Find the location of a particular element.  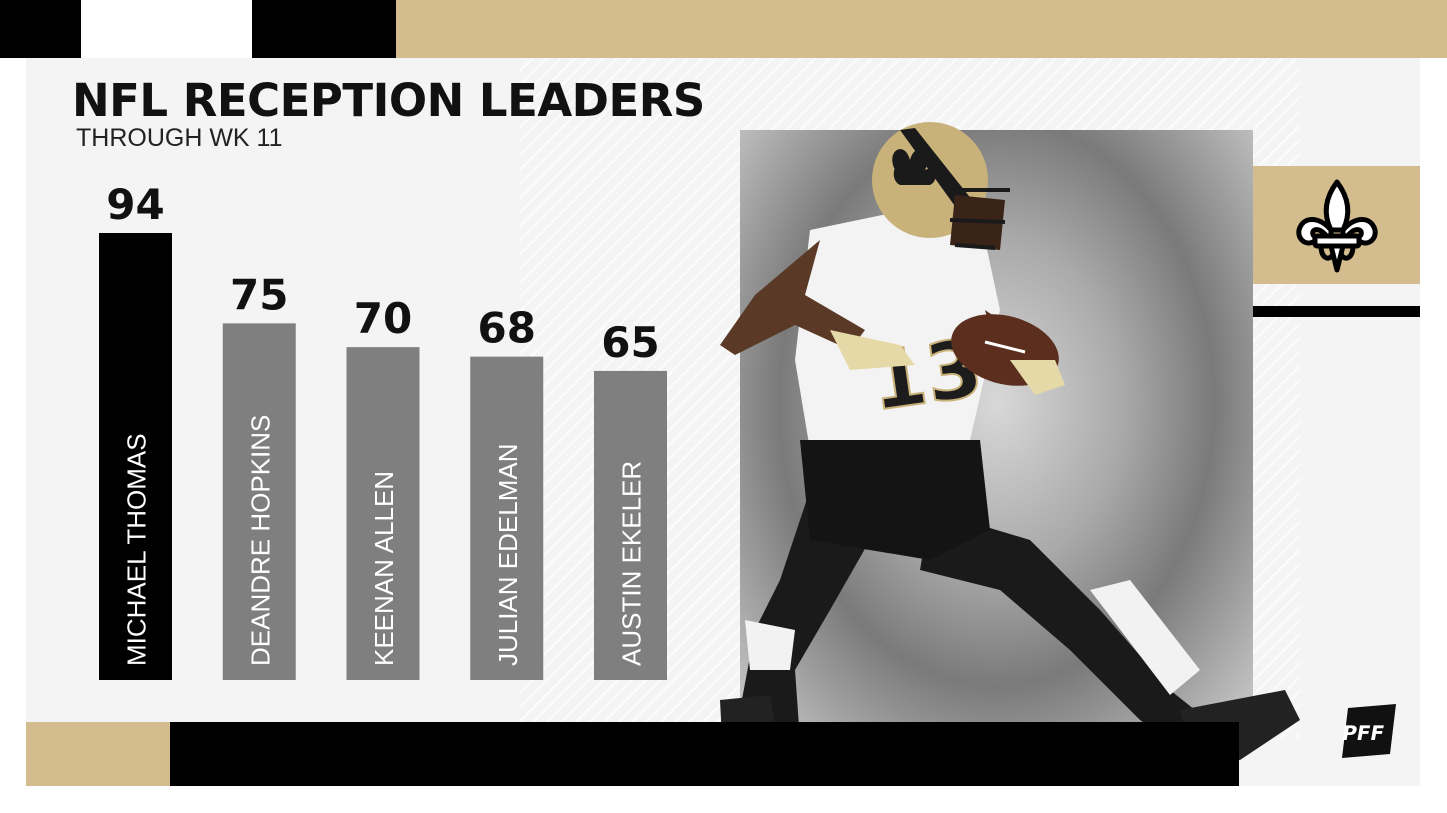

bar-category-label: DEANDRE HOPKINS is located at coordinates (260, 540).